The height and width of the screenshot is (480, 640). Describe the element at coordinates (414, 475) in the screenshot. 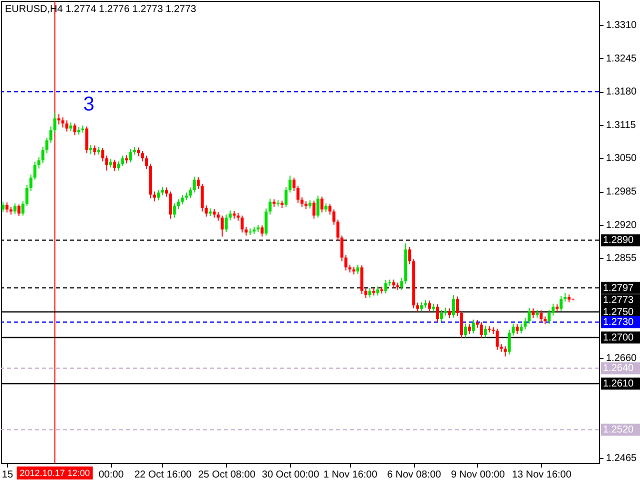

I see `x-tick-label: 6 Nov 08:00` at that location.